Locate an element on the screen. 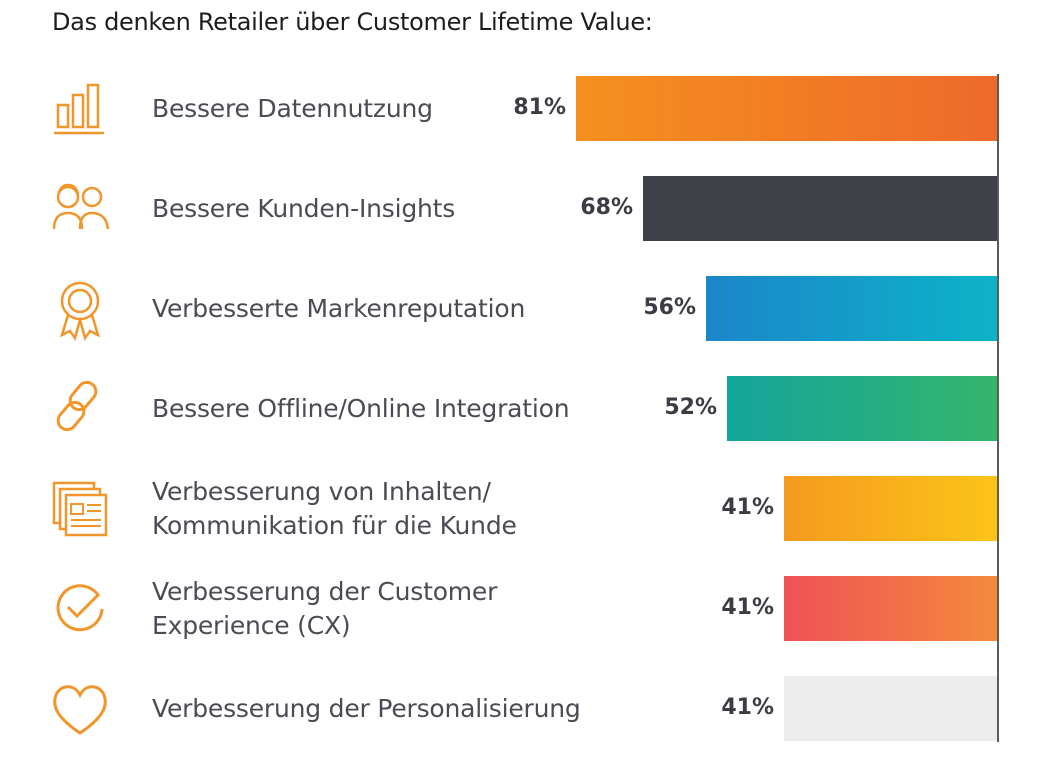 This screenshot has height=766, width=1050. value-label-6: 41% is located at coordinates (747, 607).